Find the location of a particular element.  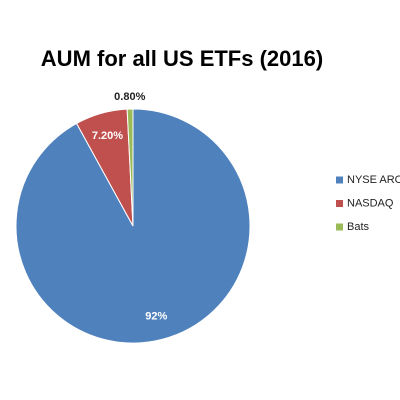

legend-label: NASDAQ is located at coordinates (370, 203).